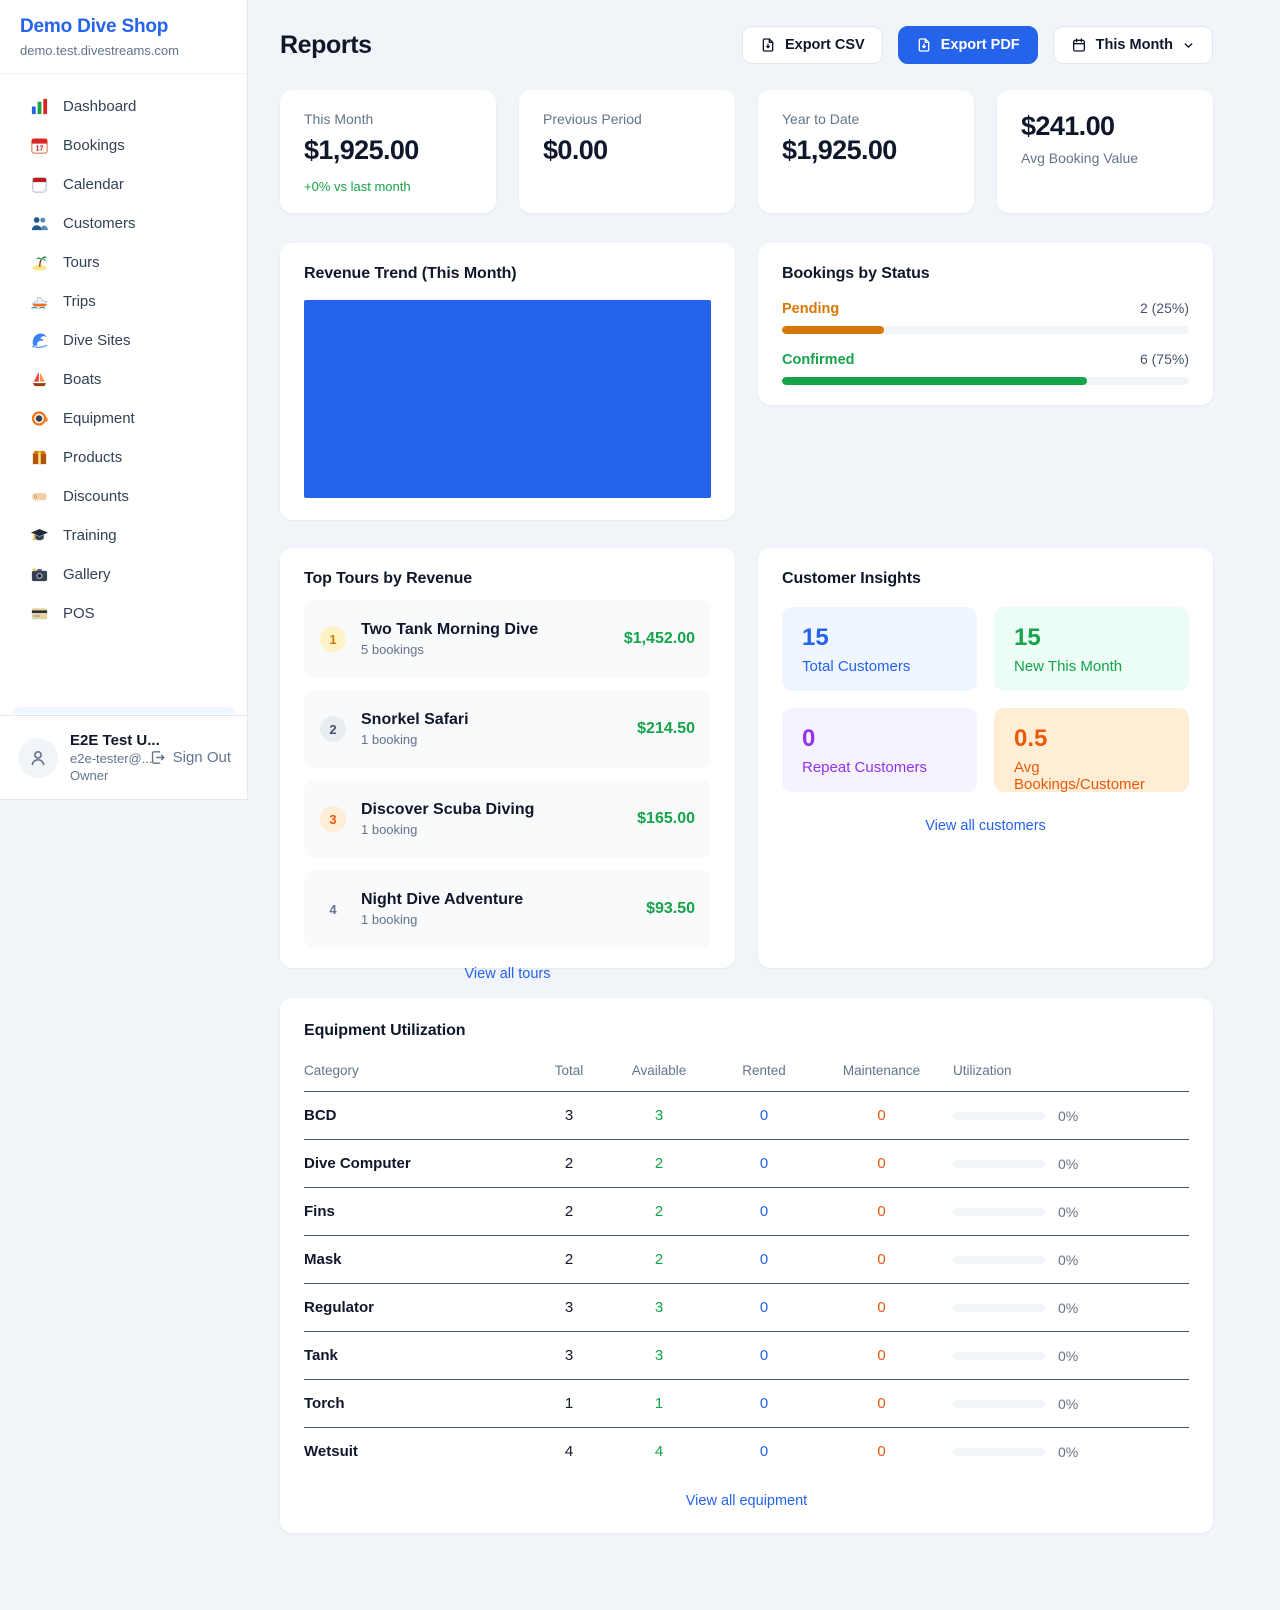  I want to click on total-cell: 3, so click(569, 1115).